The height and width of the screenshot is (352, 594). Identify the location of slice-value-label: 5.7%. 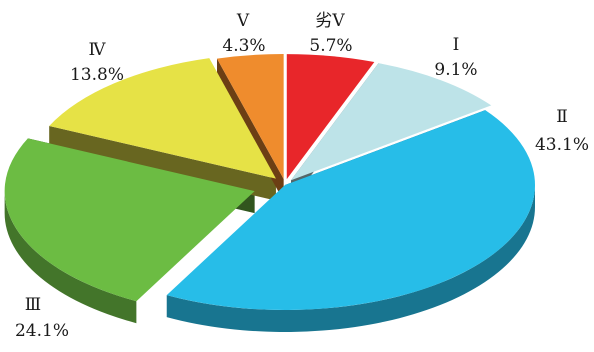
(330, 46).